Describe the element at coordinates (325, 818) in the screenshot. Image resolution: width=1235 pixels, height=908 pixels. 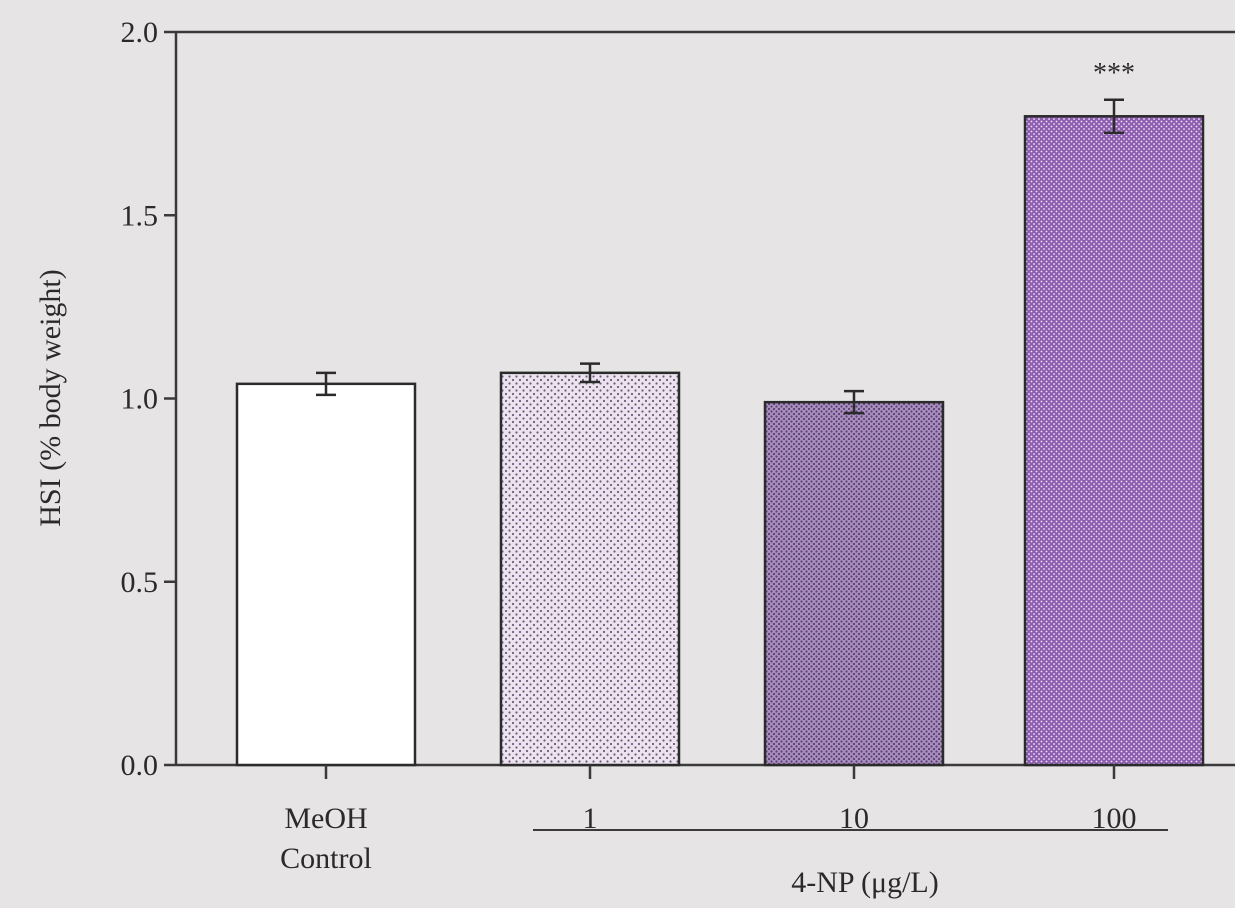
I see `x-tick-label: MeOH` at that location.